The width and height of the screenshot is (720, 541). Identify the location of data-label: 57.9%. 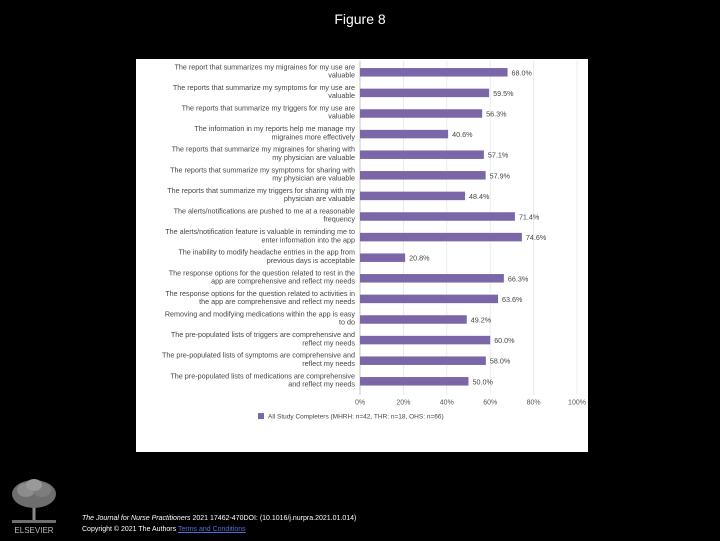
(500, 175).